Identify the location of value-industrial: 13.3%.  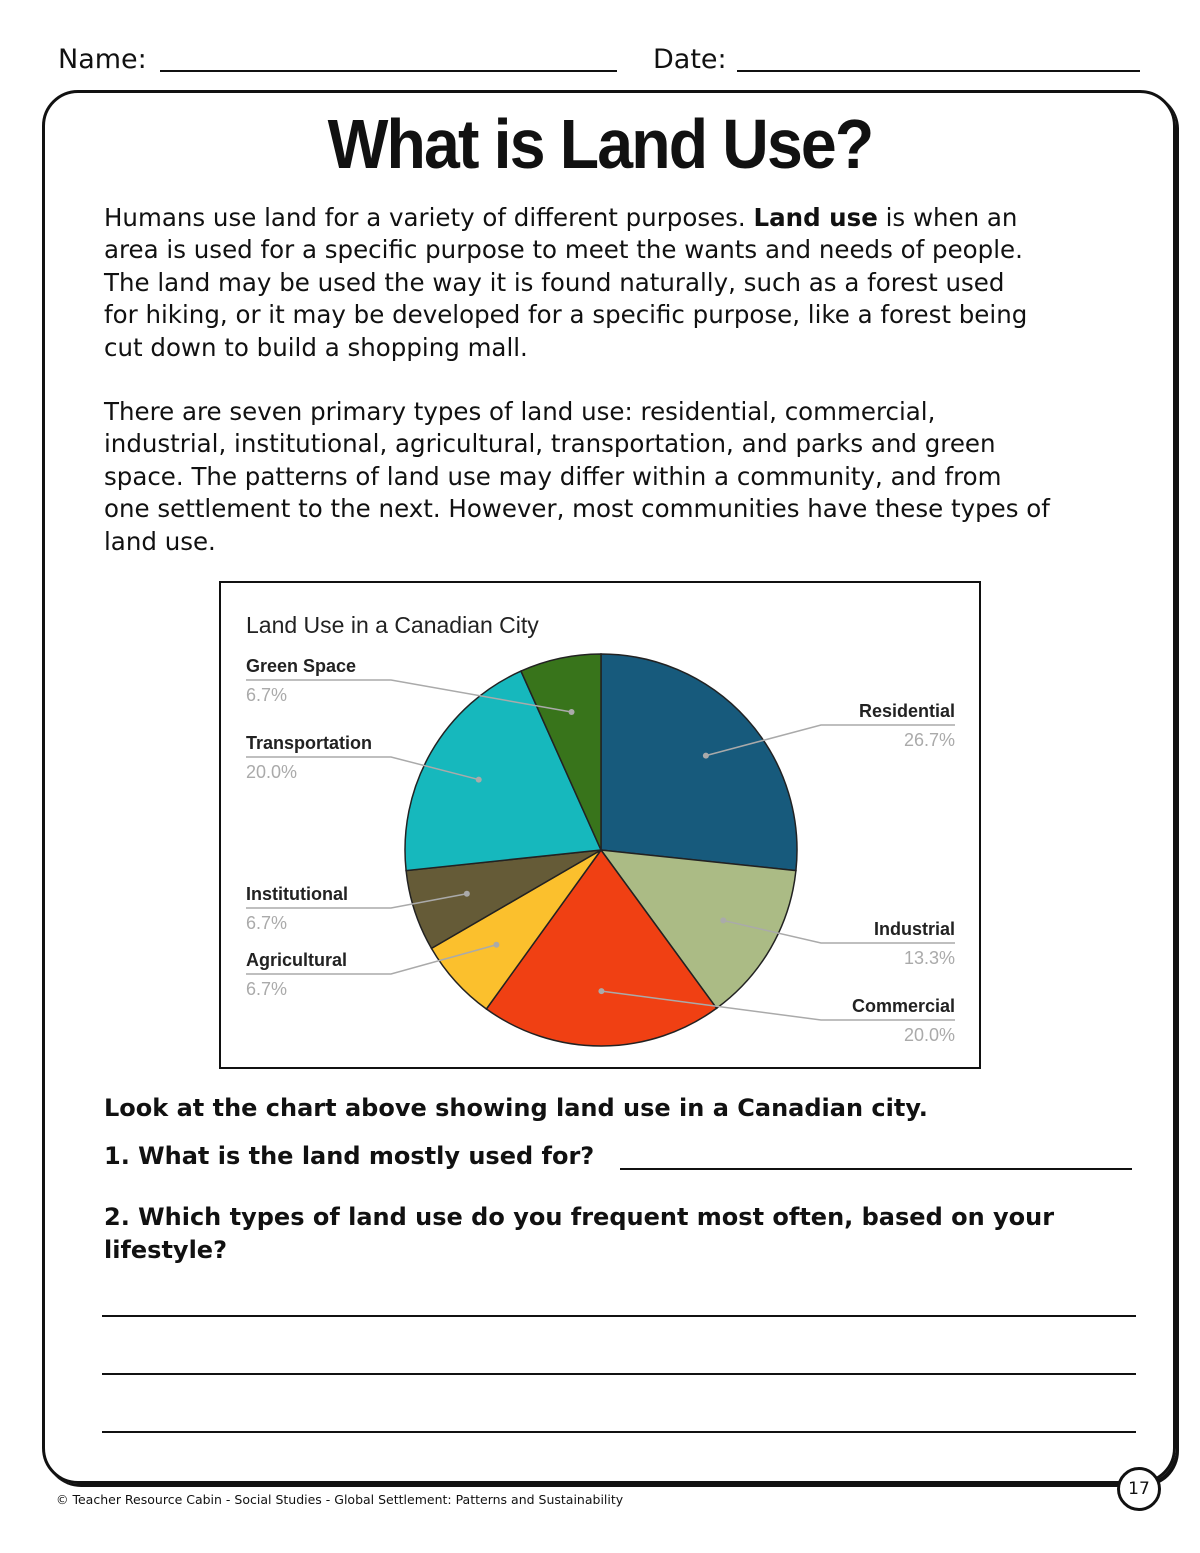
(929, 958).